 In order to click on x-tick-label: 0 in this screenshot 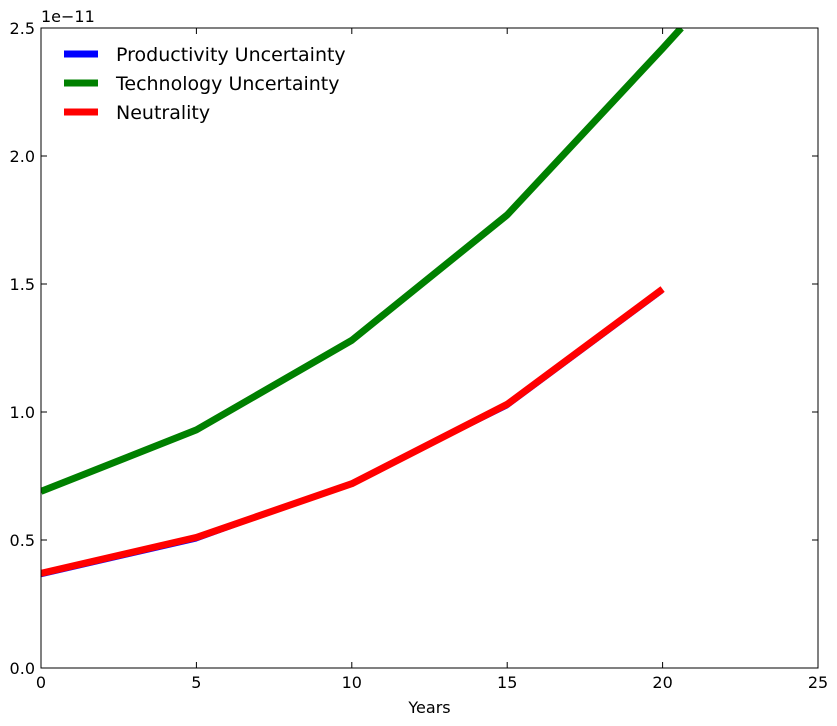, I will do `click(41, 682)`.